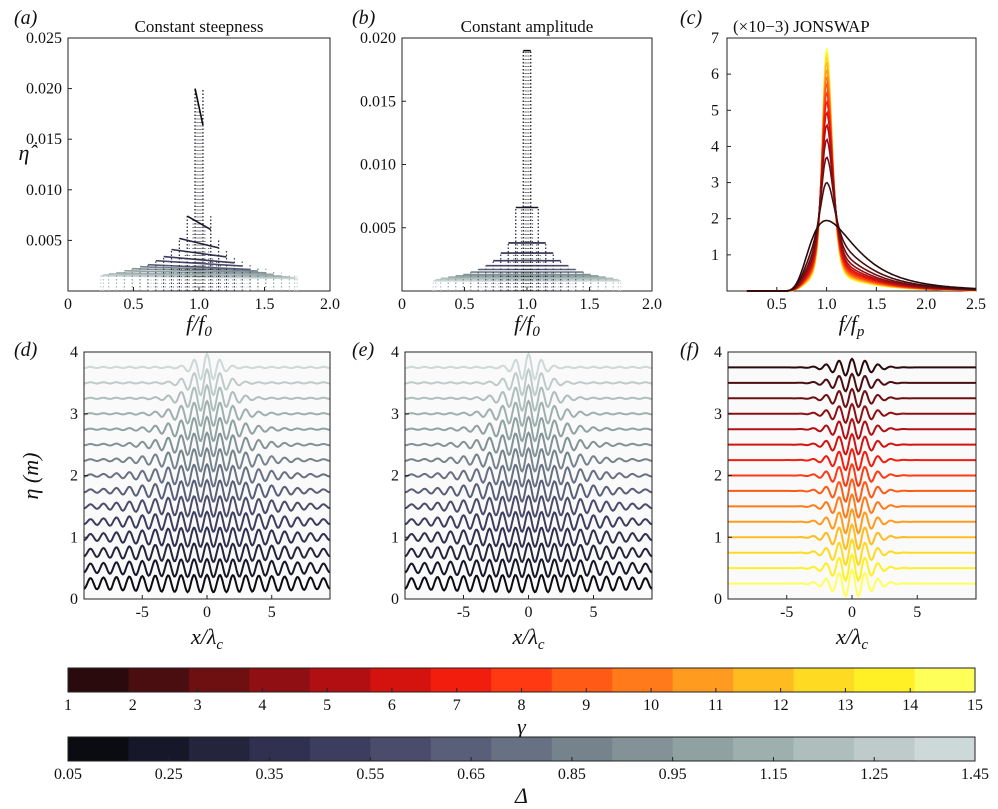  I want to click on colorbar-tick-label: 4, so click(262, 705).